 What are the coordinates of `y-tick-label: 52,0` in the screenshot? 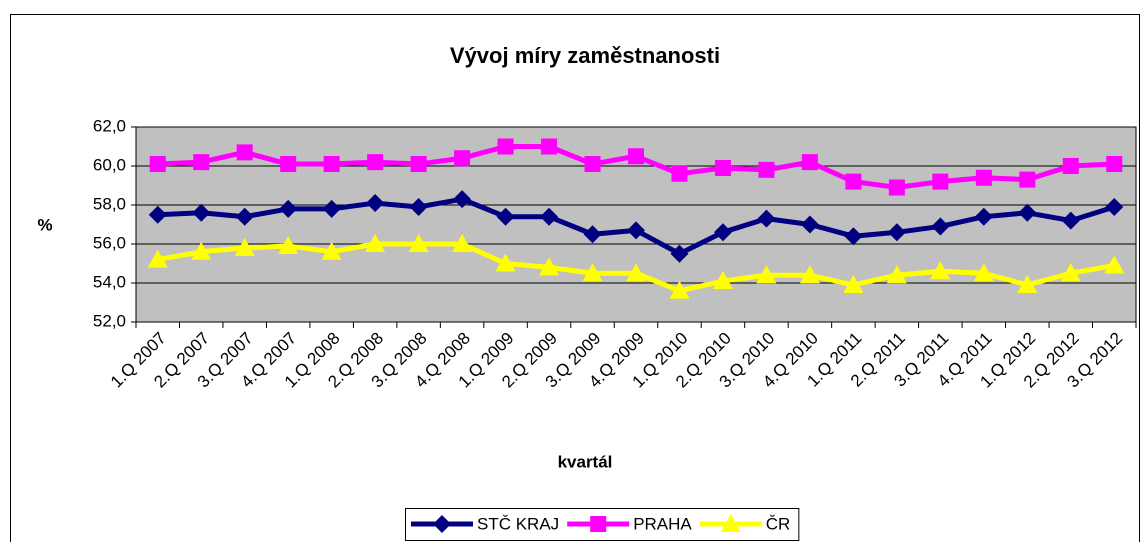 It's located at (109, 320).